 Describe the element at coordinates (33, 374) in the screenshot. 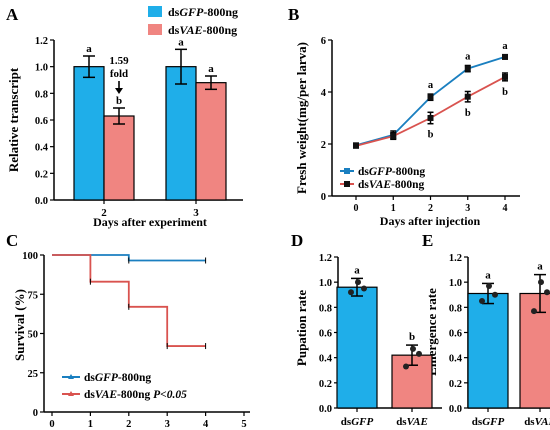

I see `panel-c-ytick-label: 25` at that location.